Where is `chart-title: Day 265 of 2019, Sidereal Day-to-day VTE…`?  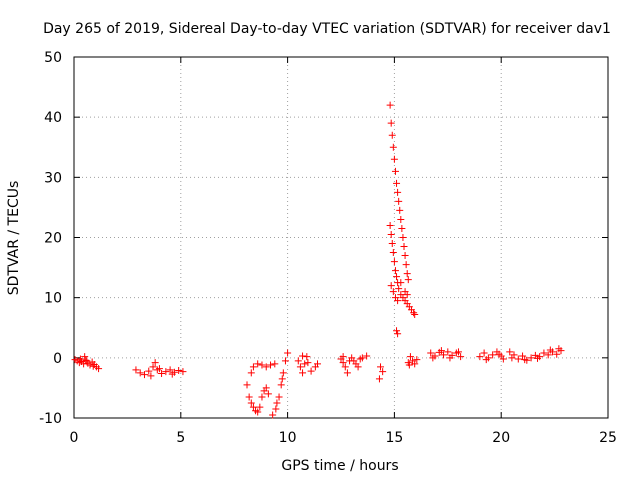 chart-title: Day 265 of 2019, Sidereal Day-to-day VTE… is located at coordinates (327, 29).